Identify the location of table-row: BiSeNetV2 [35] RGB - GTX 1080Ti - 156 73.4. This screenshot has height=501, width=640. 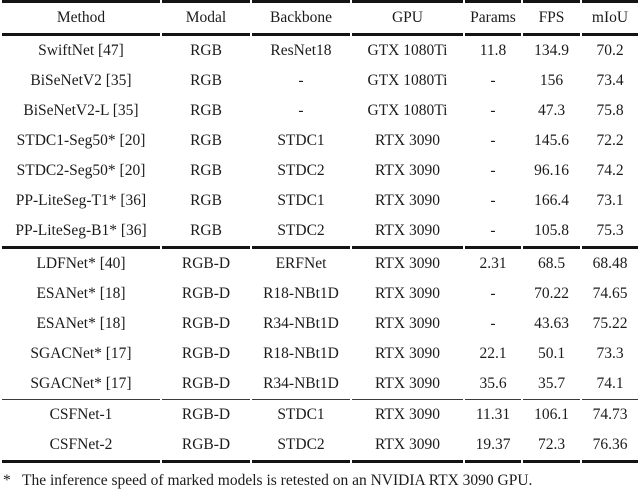
(320, 81).